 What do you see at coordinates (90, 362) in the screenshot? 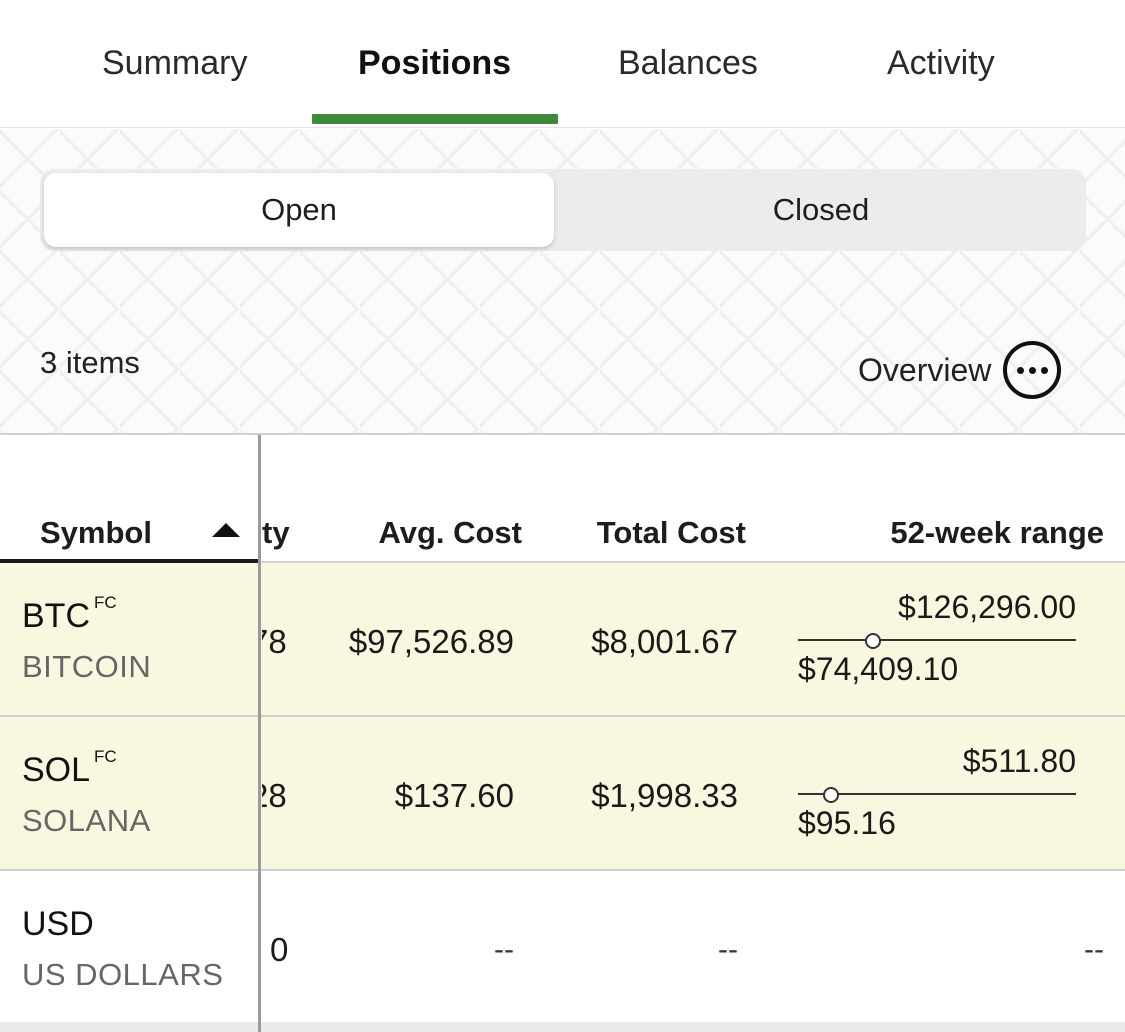
I see `items-count: 3 items` at bounding box center [90, 362].